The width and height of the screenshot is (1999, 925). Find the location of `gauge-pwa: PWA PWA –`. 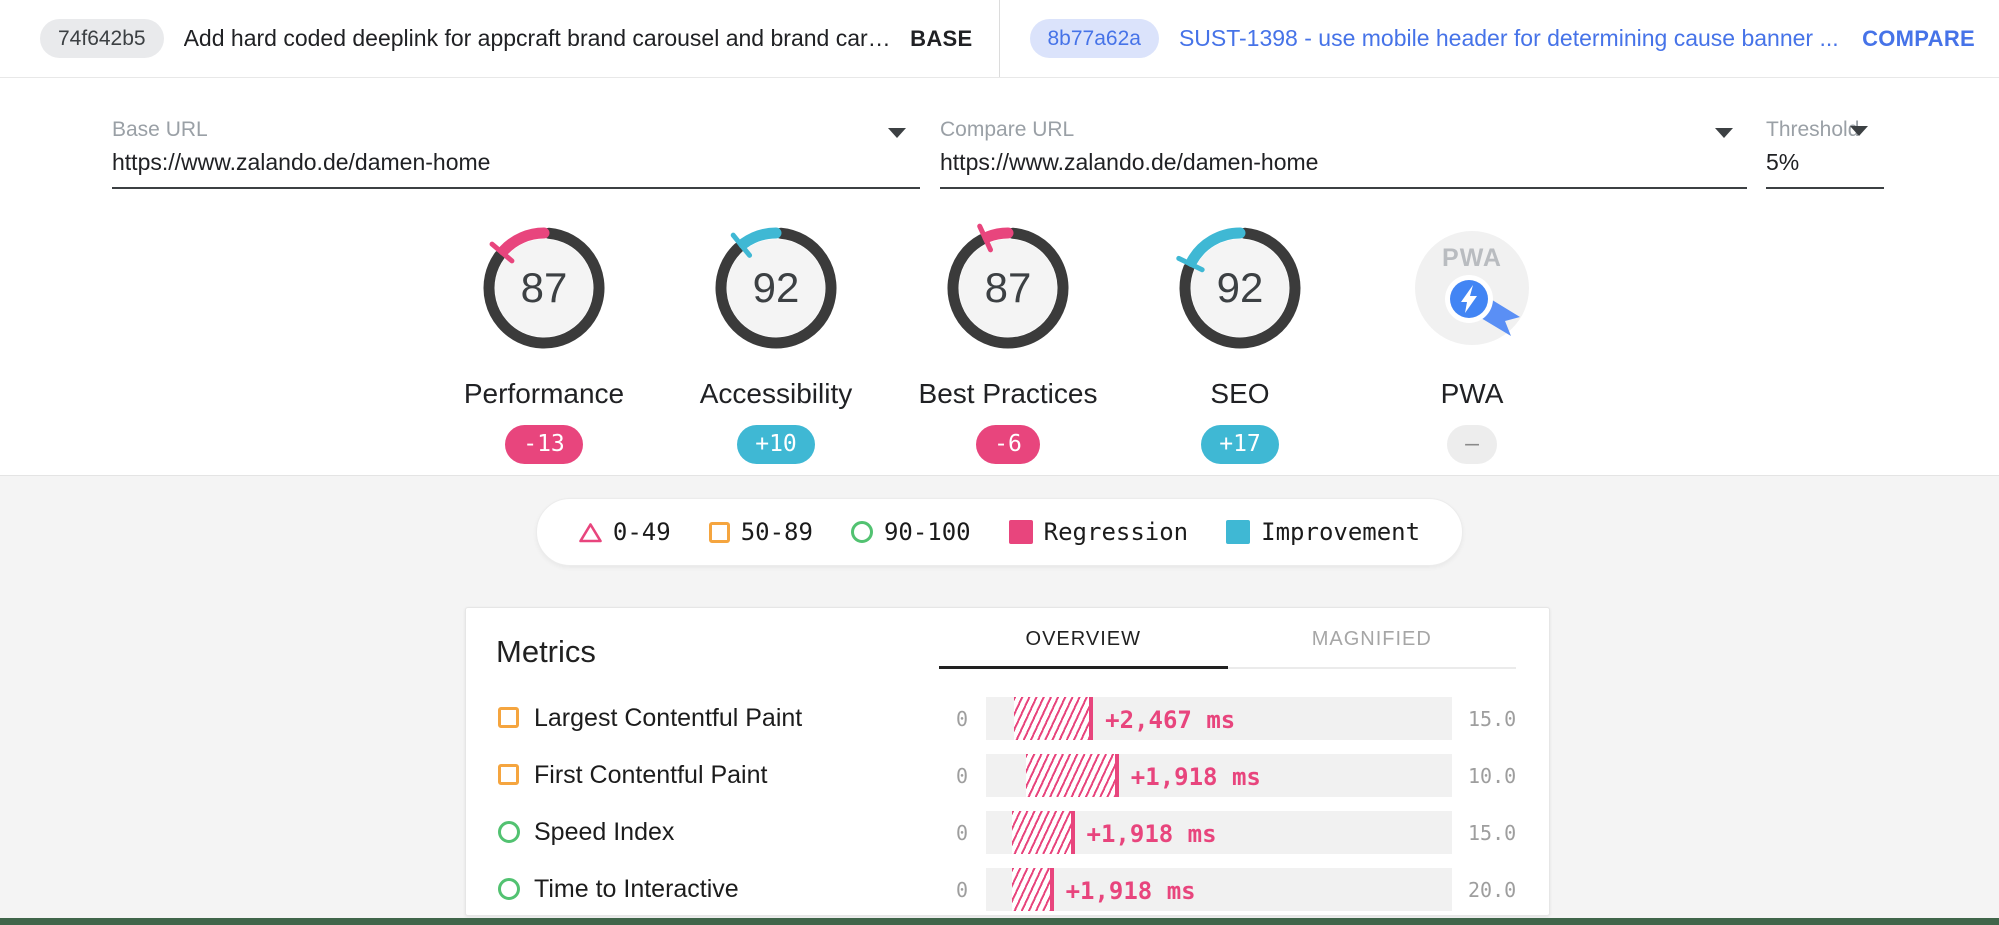

gauge-pwa: PWA PWA – is located at coordinates (1472, 343).